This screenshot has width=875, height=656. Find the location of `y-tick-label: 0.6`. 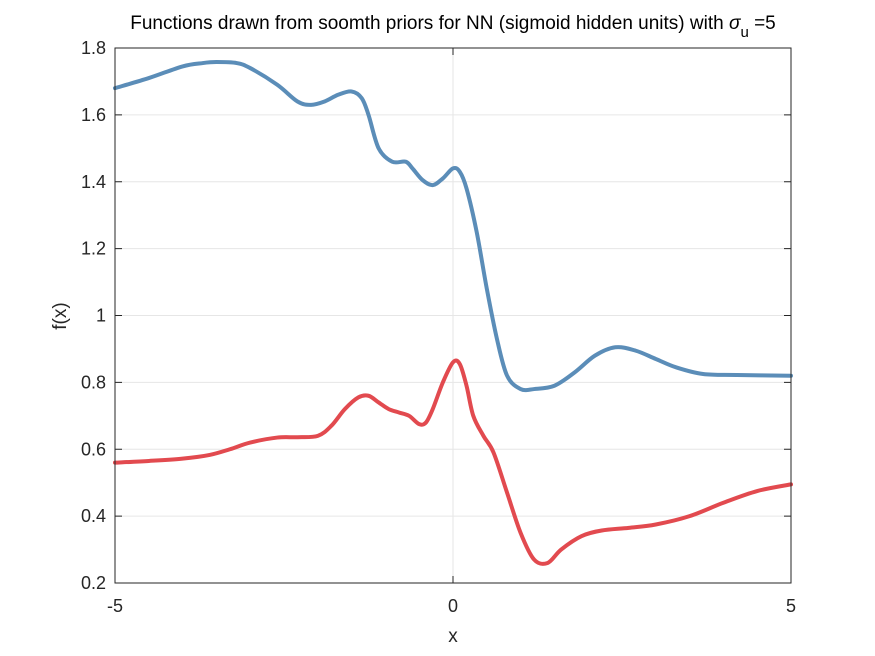

y-tick-label: 0.6 is located at coordinates (93, 449).